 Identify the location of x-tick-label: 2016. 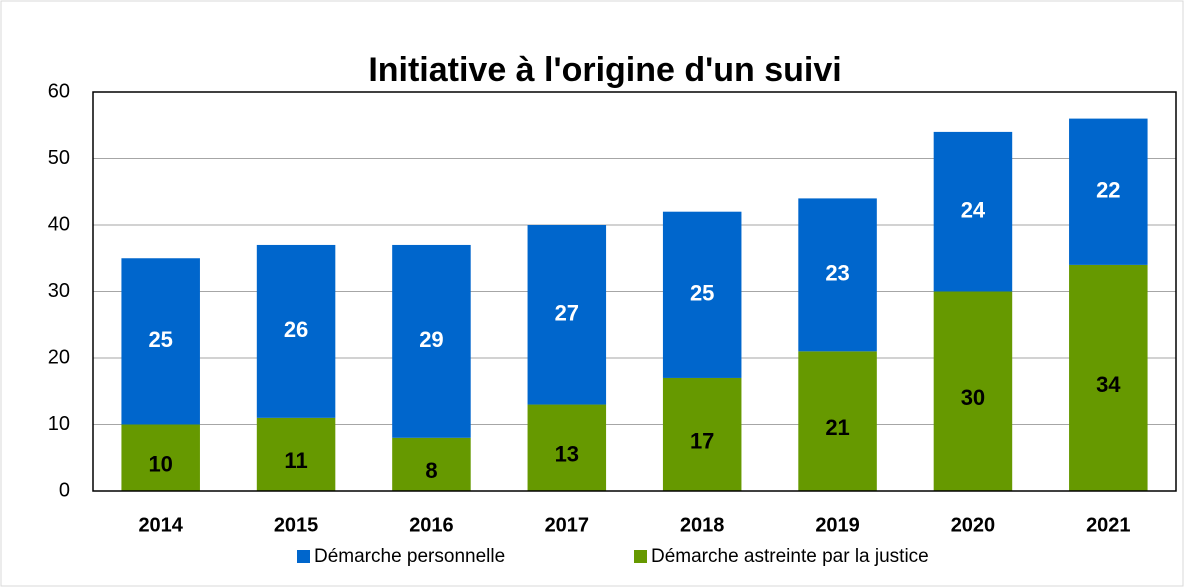
(431, 525).